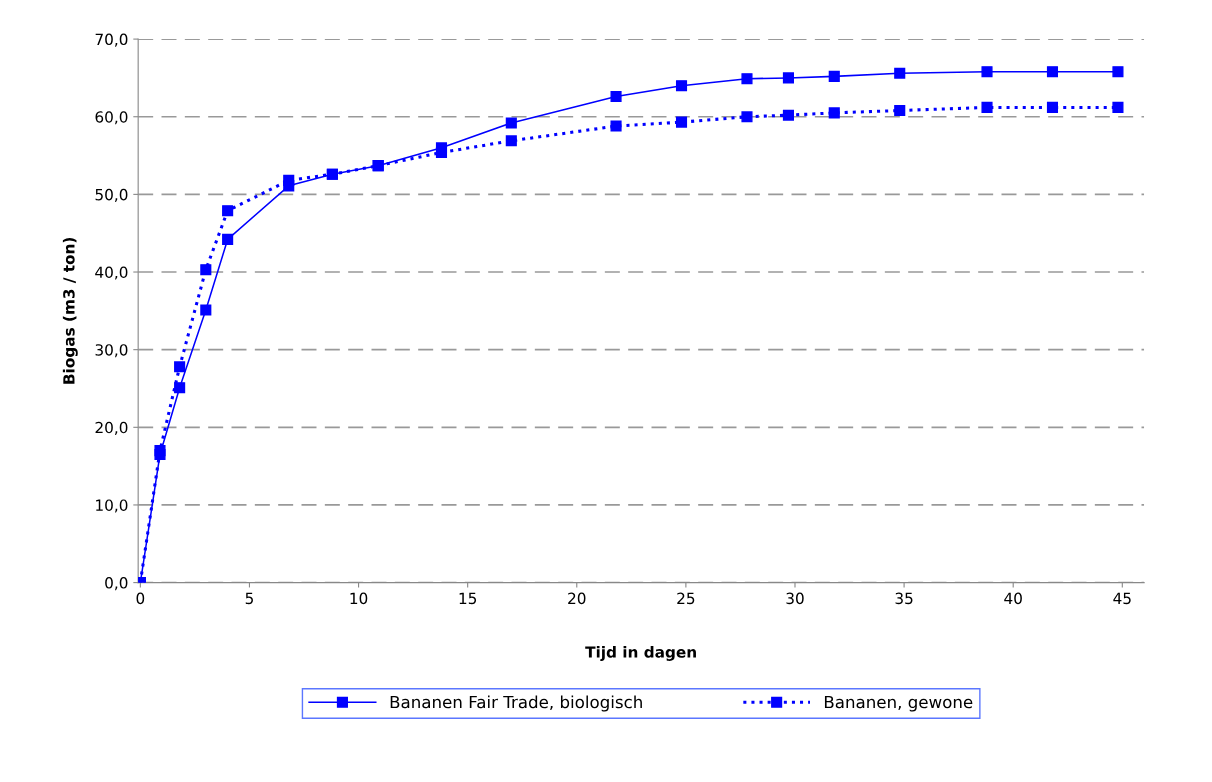  Describe the element at coordinates (249, 598) in the screenshot. I see `x-tick-label: 5` at that location.